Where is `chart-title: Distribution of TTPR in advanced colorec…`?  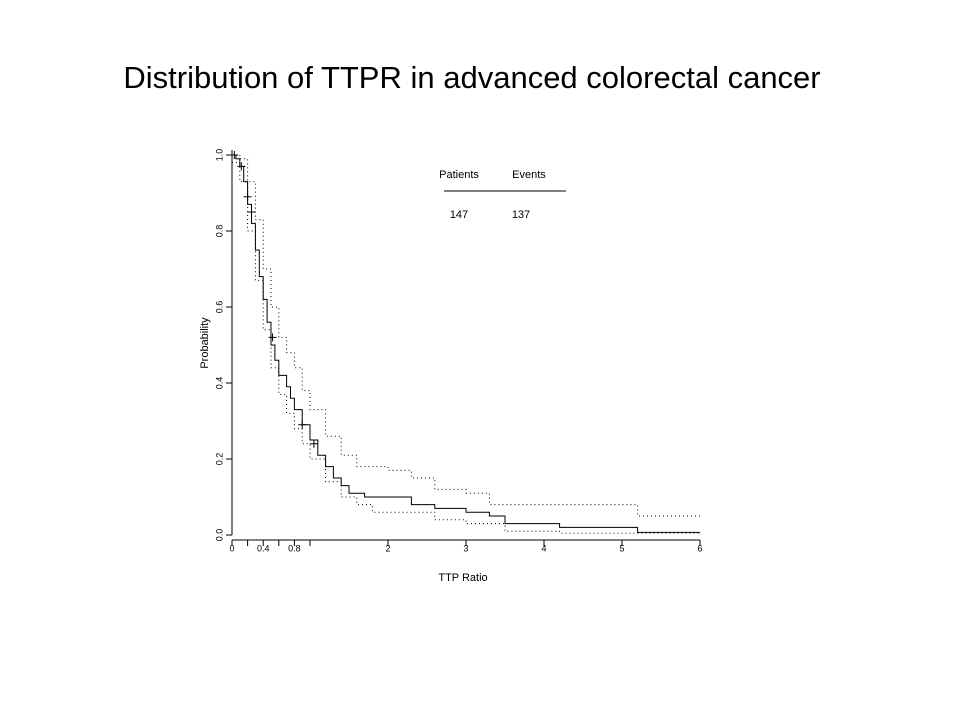 chart-title: Distribution of TTPR in advanced colorec… is located at coordinates (471, 77).